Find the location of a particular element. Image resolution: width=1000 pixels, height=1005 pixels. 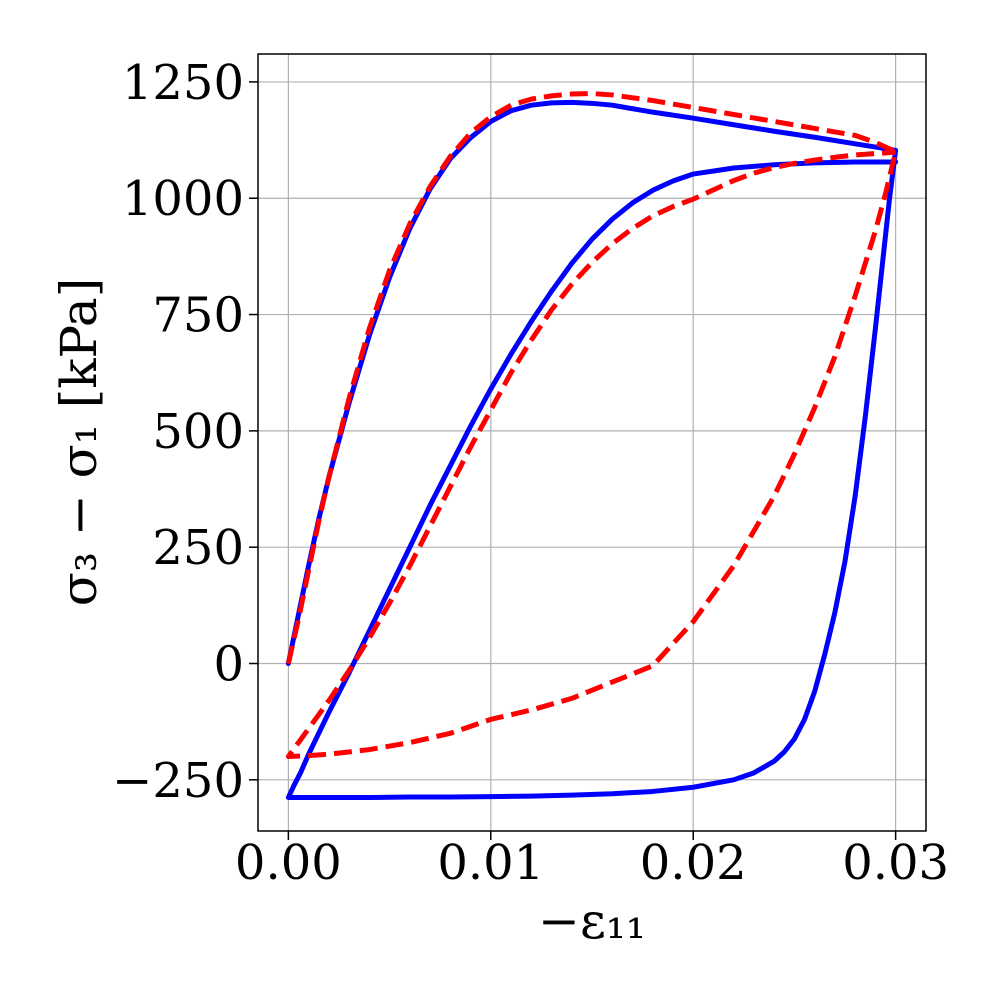

y-tick-label: 750 is located at coordinates (198, 316).